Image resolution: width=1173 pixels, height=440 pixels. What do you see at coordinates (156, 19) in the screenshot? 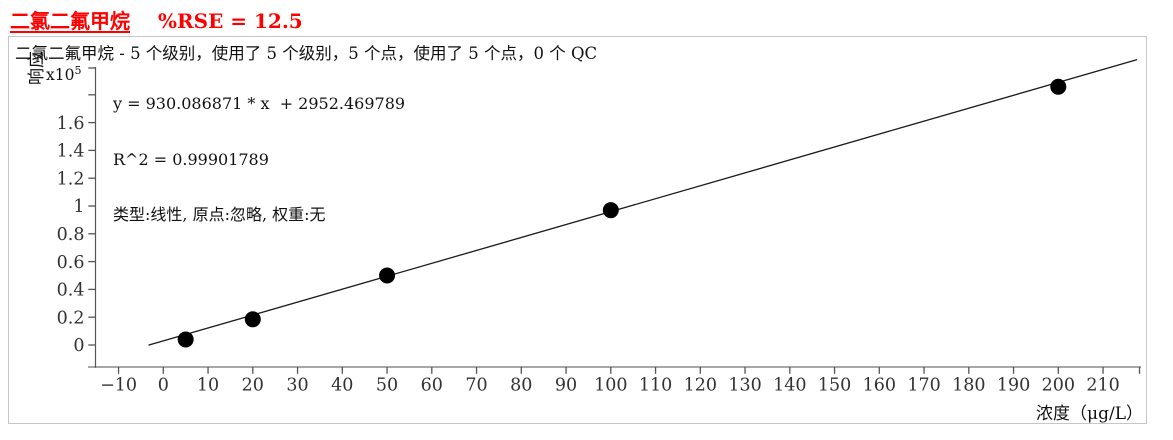
I see `compound-rse-title: 二氯二氟甲烷 %RSE = 12.5` at bounding box center [156, 19].